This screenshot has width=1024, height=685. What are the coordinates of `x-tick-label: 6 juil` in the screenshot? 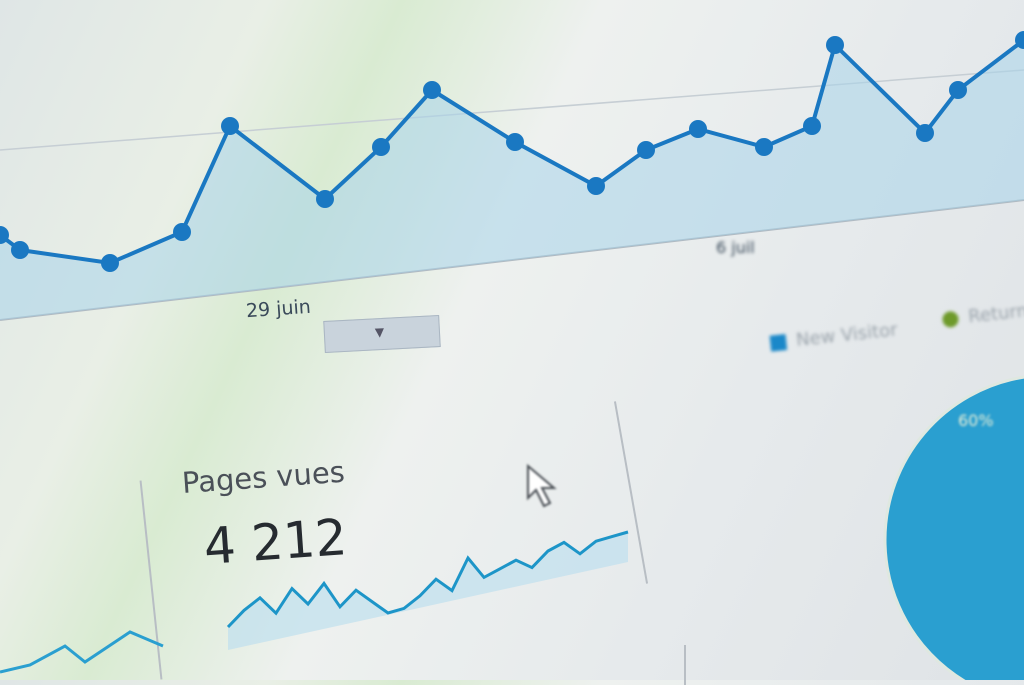 It's located at (735, 247).